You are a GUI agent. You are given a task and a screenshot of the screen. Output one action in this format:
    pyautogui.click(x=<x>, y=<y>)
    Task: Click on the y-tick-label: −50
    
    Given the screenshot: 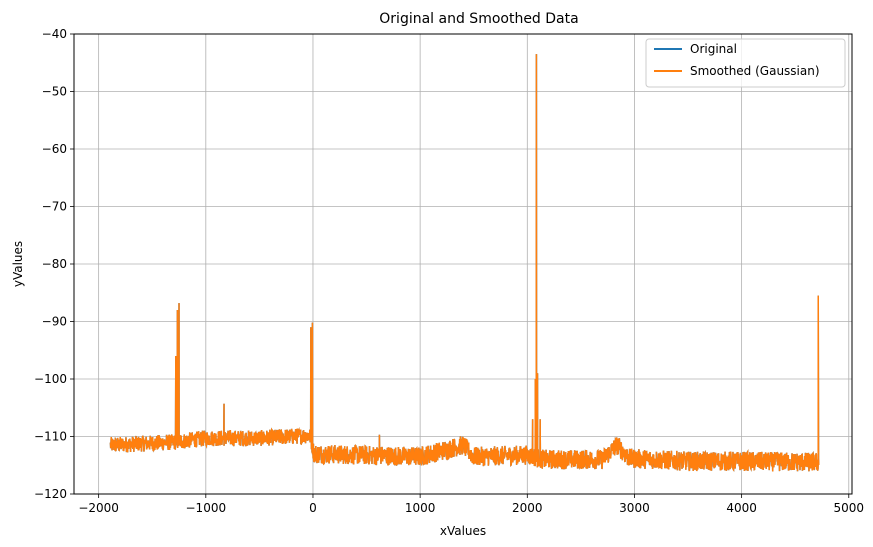 What is the action you would take?
    pyautogui.click(x=54, y=92)
    